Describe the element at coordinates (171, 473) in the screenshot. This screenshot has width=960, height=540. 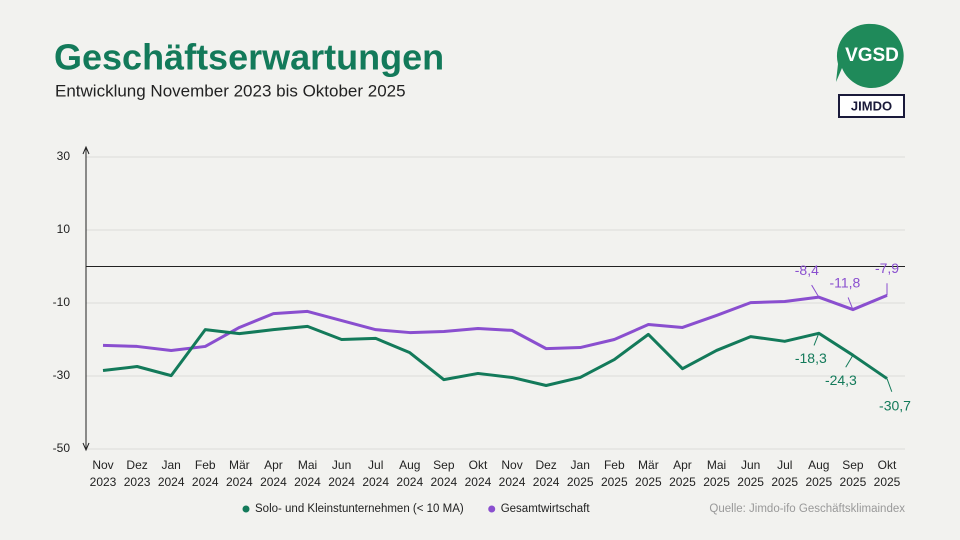
I see `x-tick-label: Jan 2024` at that location.